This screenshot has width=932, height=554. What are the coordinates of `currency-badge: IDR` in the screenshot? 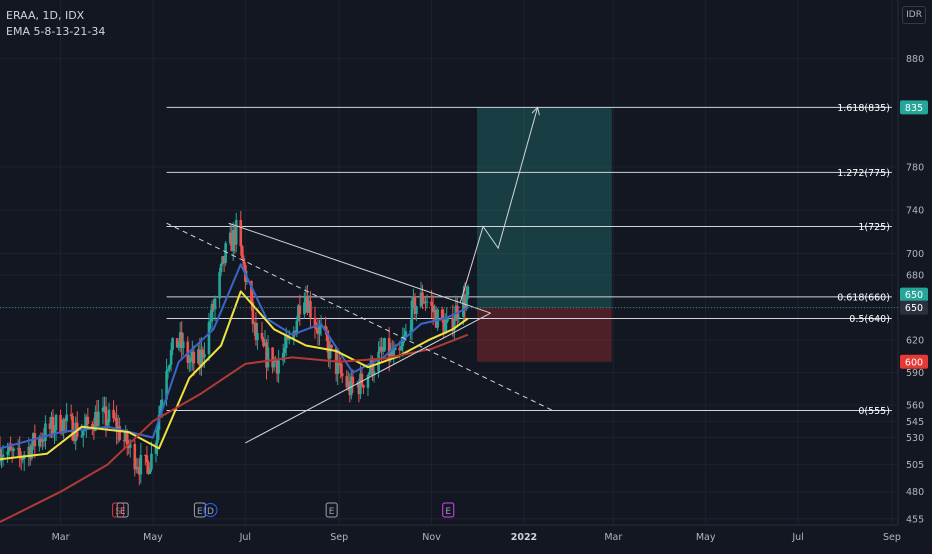 It's located at (914, 15).